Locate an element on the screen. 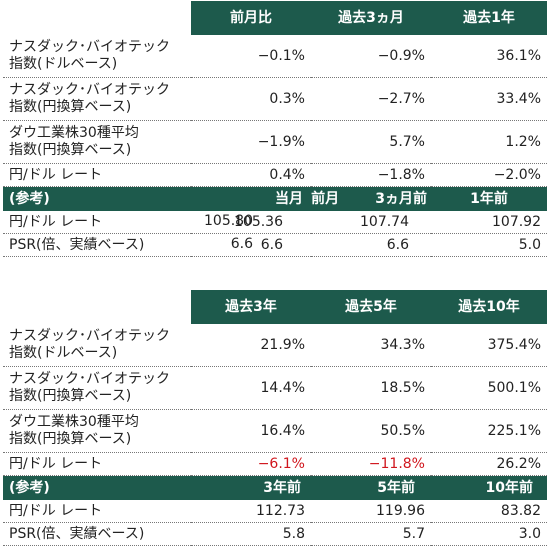 The image size is (550, 552). table-row: ナスダック･バイオテック 指数(ドルベース) −0.1% −0.9% 36.1% is located at coordinates (275, 56).